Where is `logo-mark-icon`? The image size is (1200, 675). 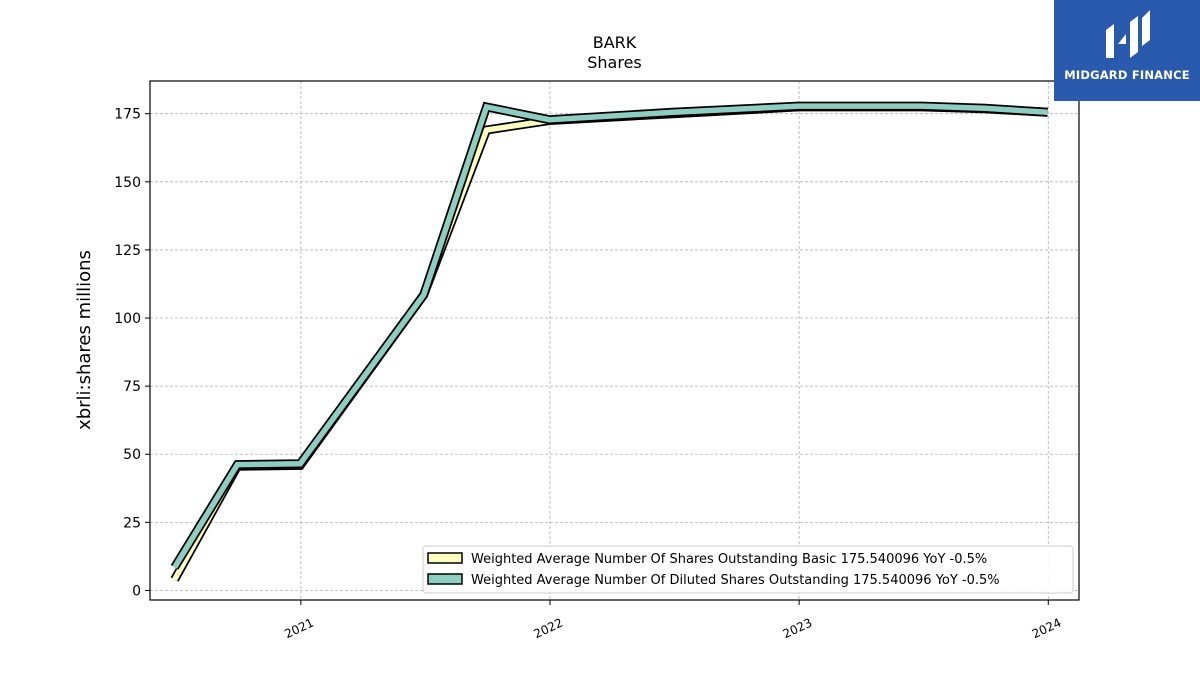 logo-mark-icon is located at coordinates (1128, 34).